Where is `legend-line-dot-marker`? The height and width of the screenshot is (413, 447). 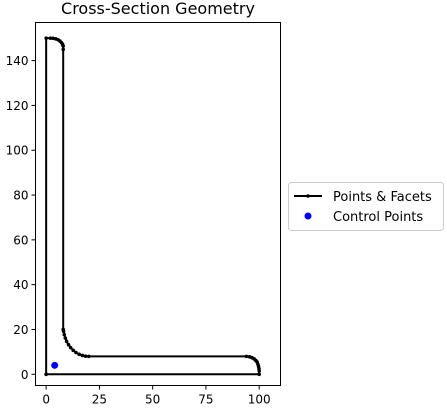
legend-line-dot-marker is located at coordinates (308, 196).